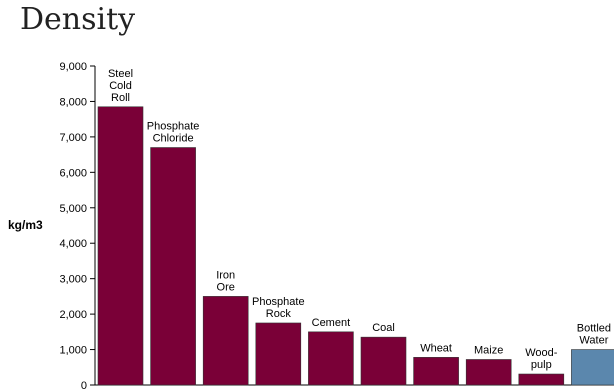  Describe the element at coordinates (120, 86) in the screenshot. I see `bar-category-label: Steel Cold Roll` at that location.